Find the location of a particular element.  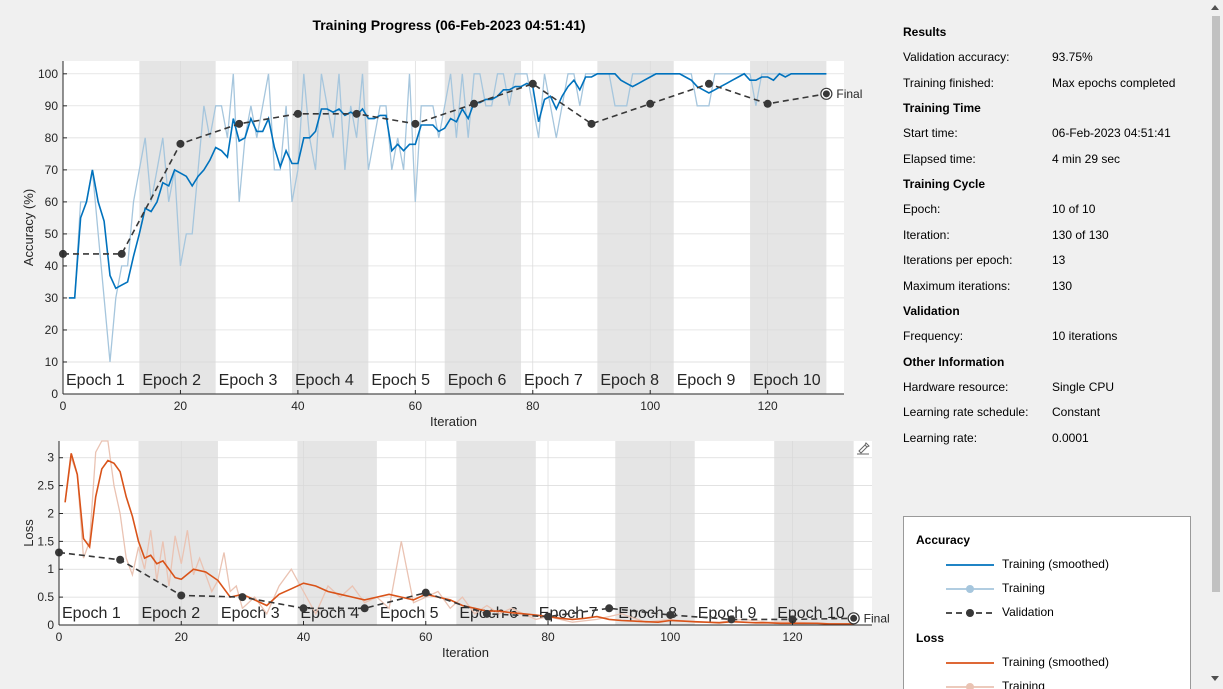

panel-row-label: Epoch: is located at coordinates (922, 209).